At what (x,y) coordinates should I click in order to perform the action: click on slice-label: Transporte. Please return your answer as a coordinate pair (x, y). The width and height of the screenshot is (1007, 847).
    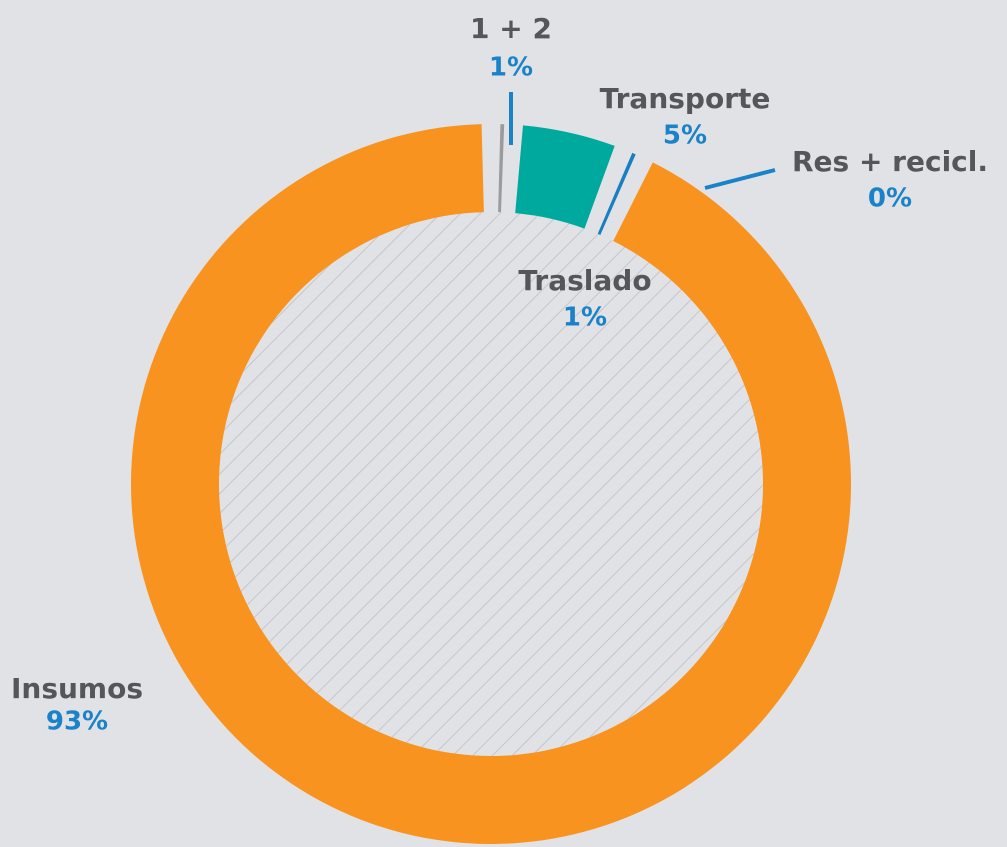
    Looking at the image, I should click on (685, 98).